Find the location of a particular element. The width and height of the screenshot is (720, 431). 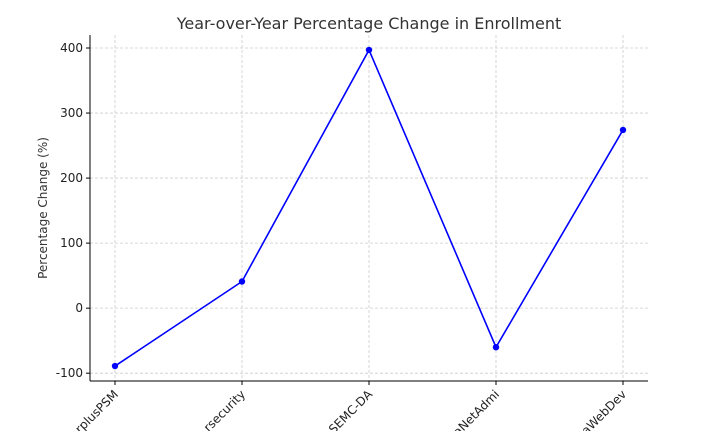

x-tick-label: rplusPSM is located at coordinates (96, 409).